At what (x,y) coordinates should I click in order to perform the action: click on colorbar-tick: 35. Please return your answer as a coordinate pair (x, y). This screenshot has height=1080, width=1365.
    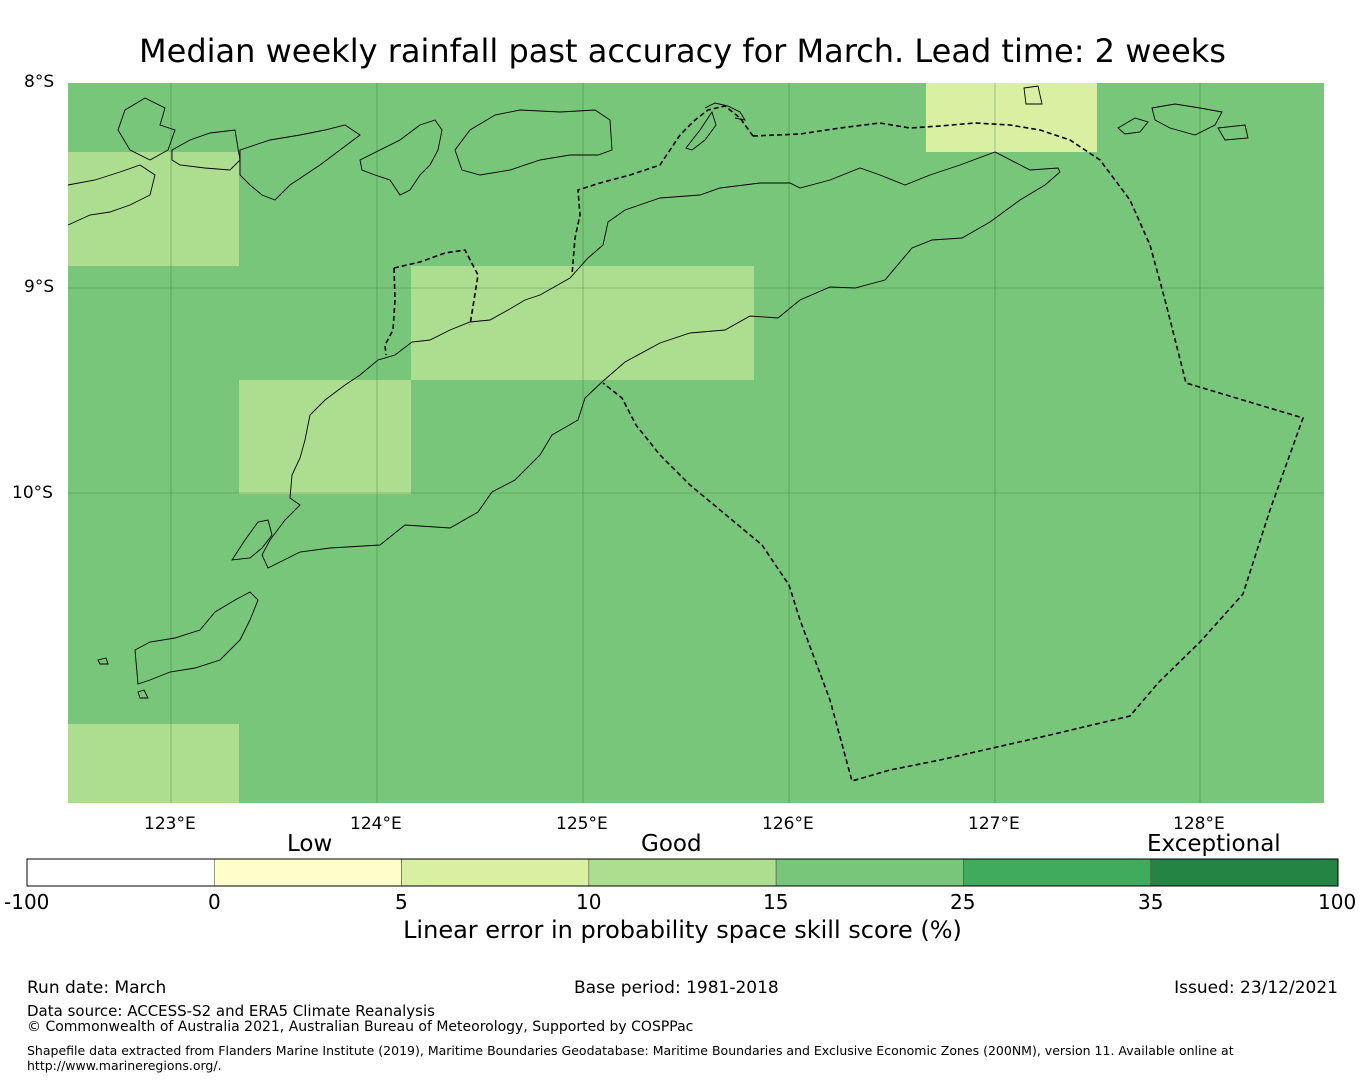
    Looking at the image, I should click on (1151, 902).